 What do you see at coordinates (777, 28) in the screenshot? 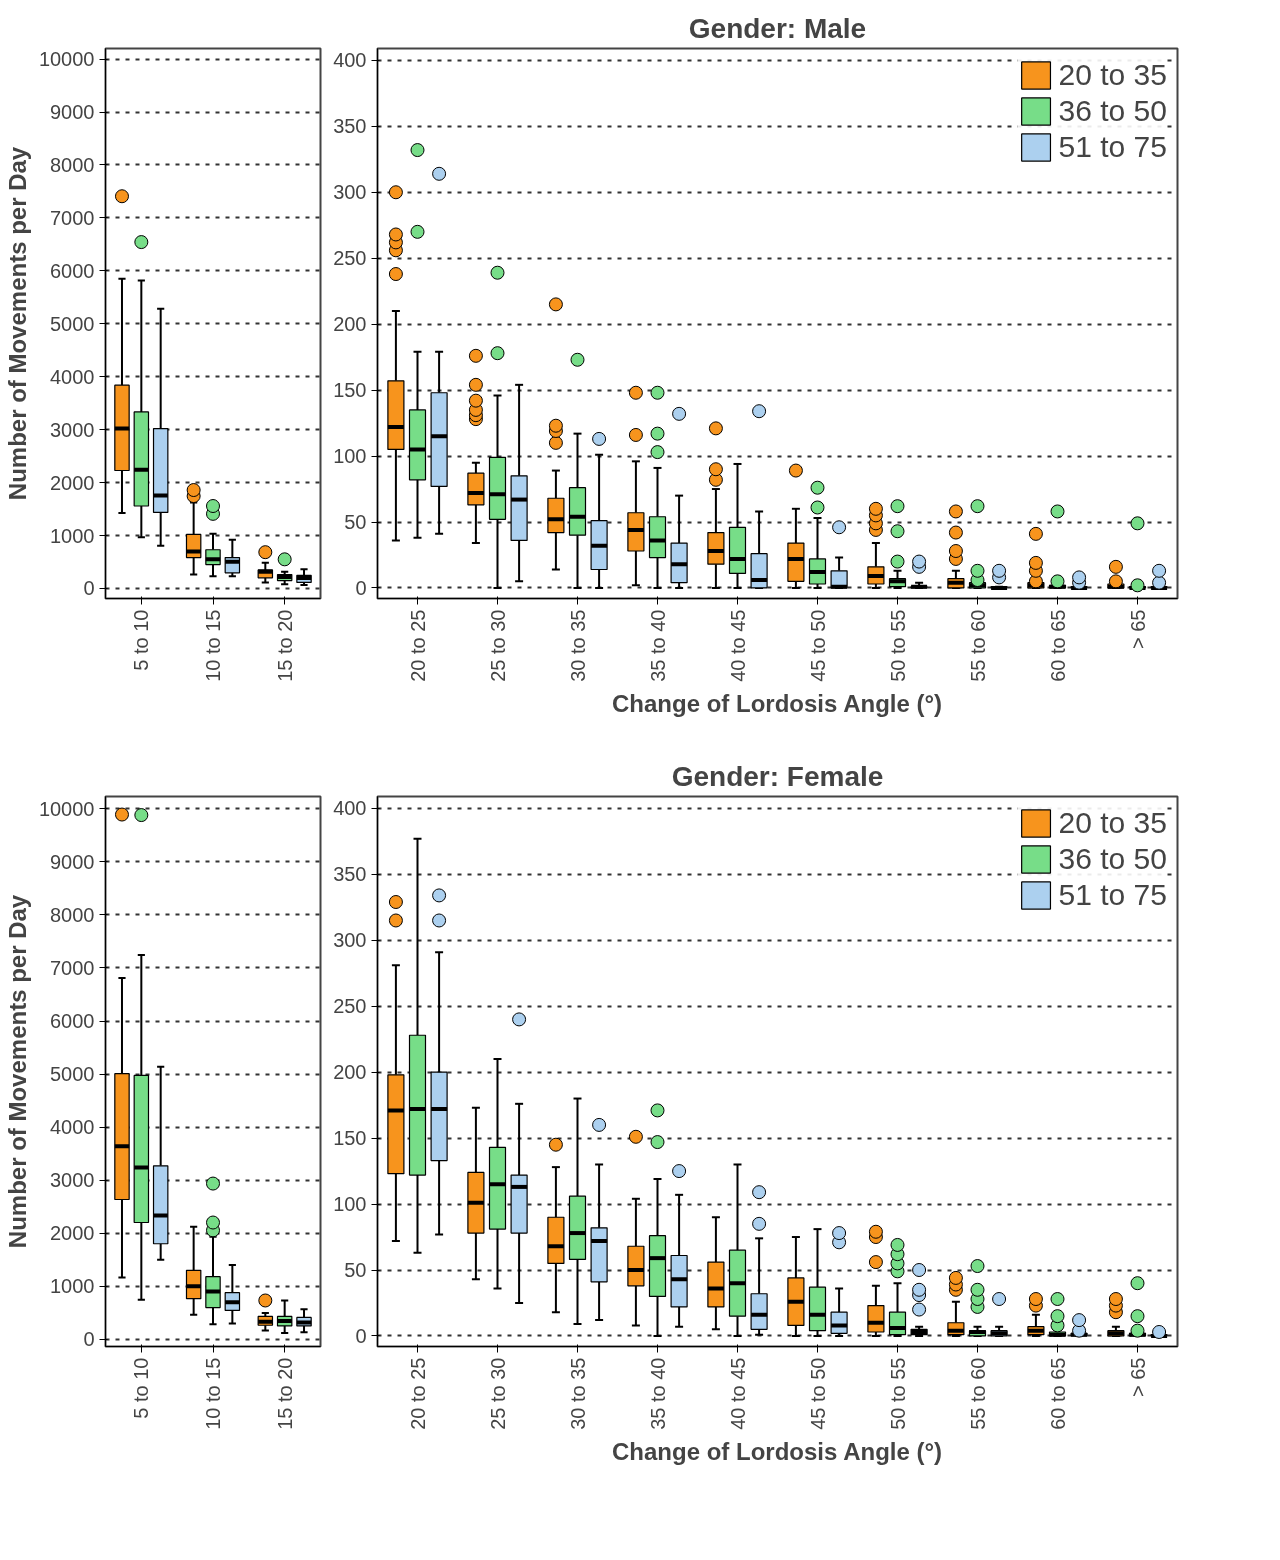
I see `chart-title: Gender: Male` at bounding box center [777, 28].